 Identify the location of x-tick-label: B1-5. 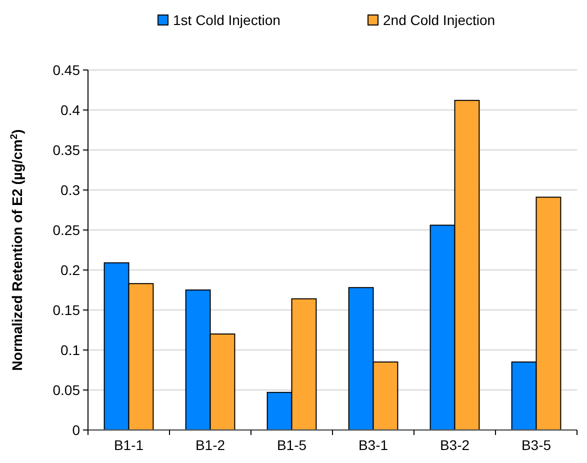
(291, 445).